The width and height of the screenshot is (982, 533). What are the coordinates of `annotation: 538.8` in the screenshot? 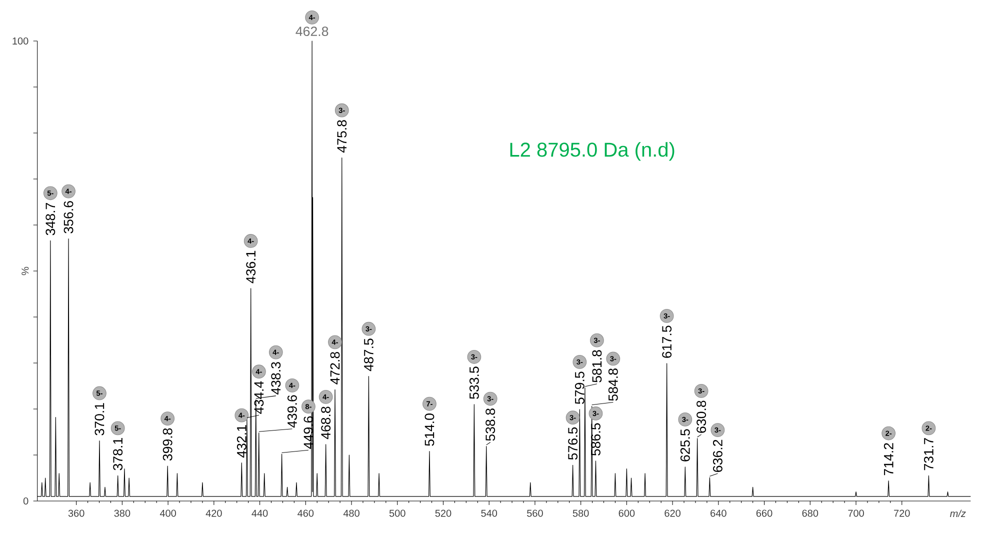 It's located at (491, 424).